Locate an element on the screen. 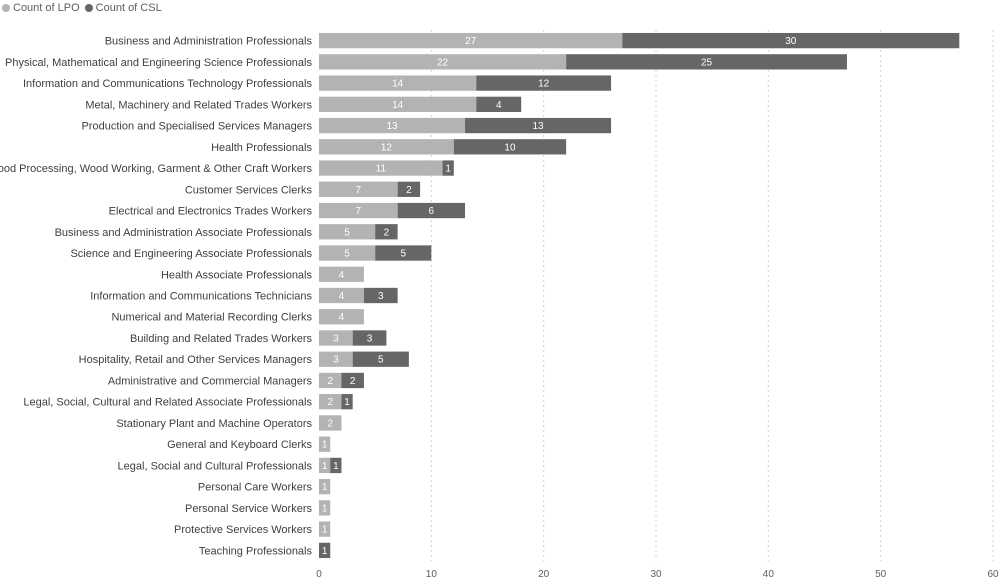  category-label: Health Professionals is located at coordinates (261, 148).